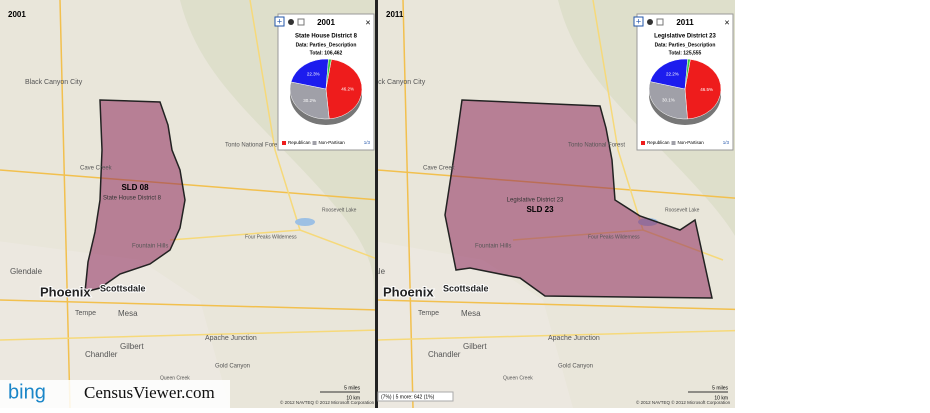  I want to click on logo-area, so click(115, 394).